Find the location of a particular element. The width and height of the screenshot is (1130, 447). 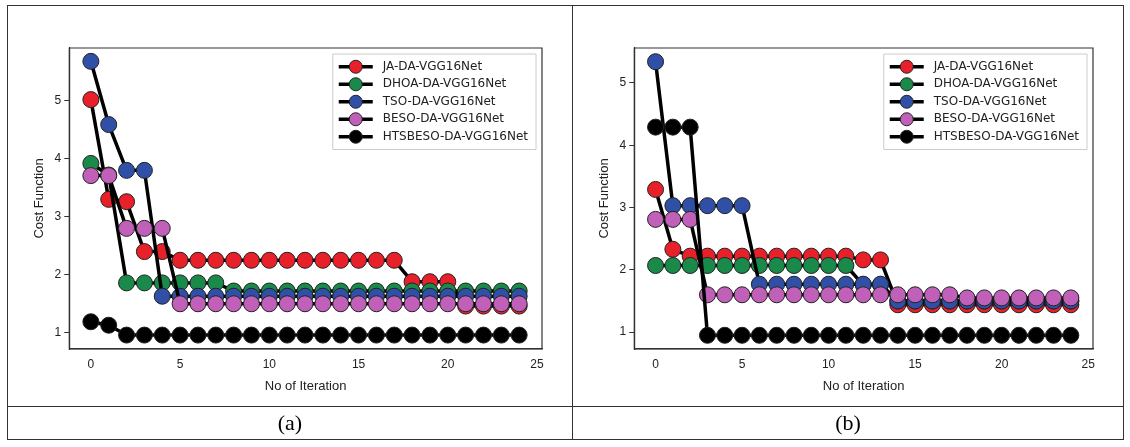

text: (b) is located at coordinates (848, 423).